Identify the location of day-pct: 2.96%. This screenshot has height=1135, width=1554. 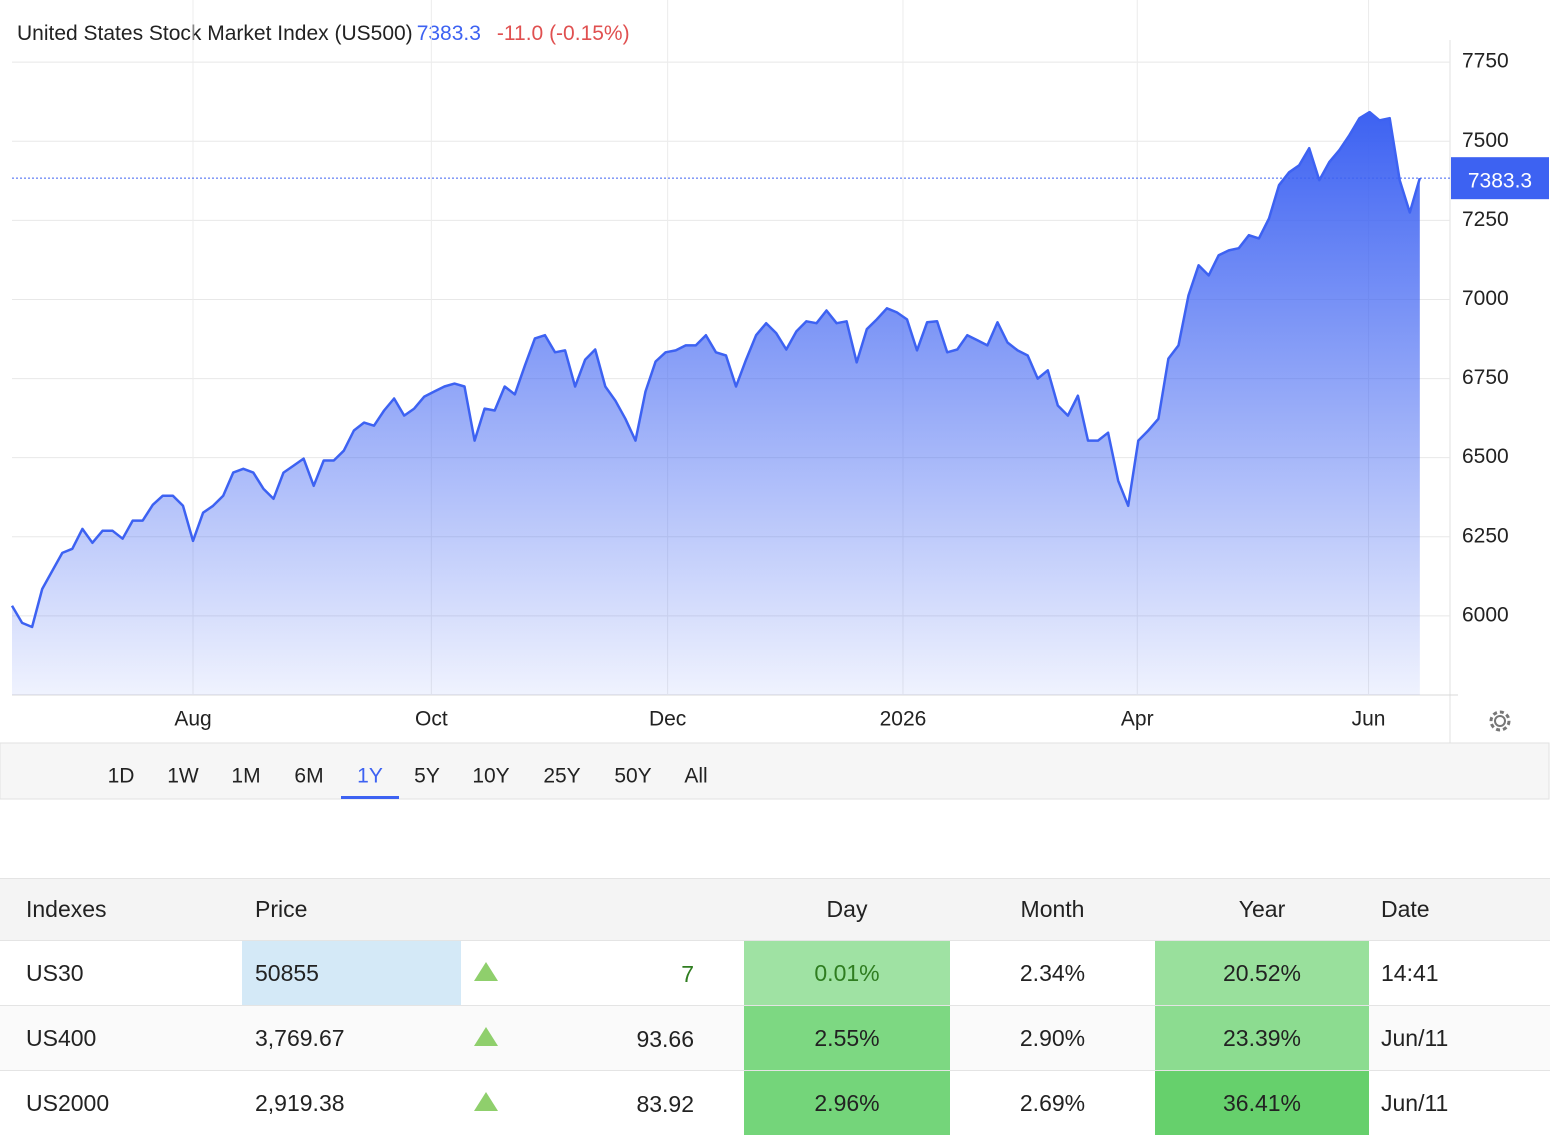
(847, 1103).